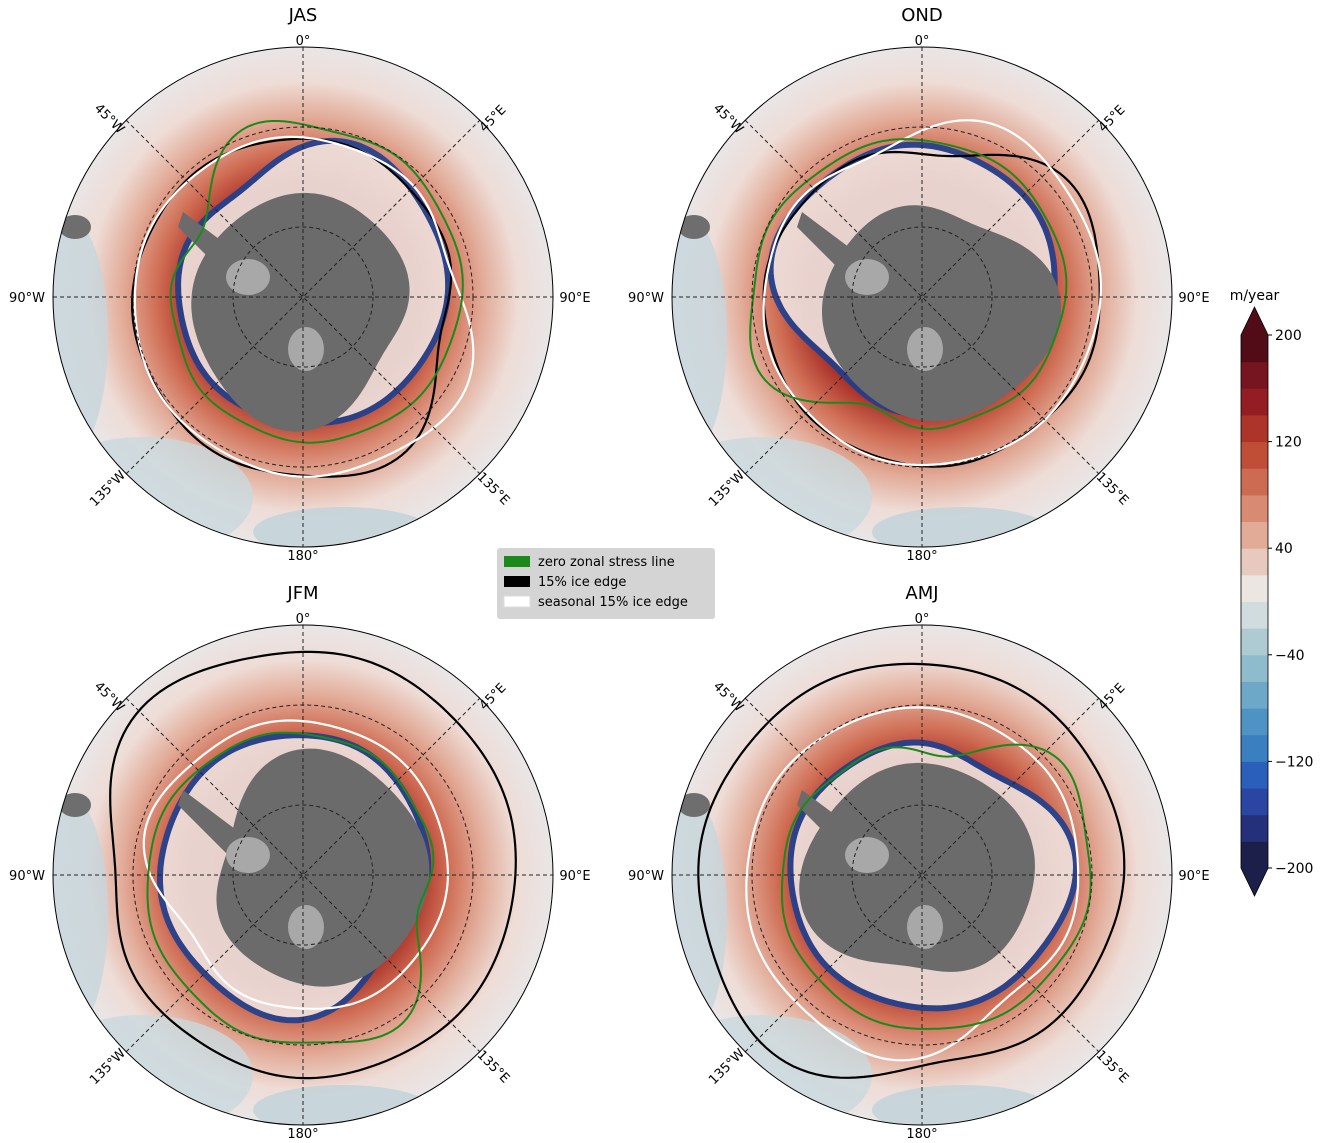 The image size is (1320, 1143). Describe the element at coordinates (1284, 549) in the screenshot. I see `colorbar-tick-label: 40` at that location.